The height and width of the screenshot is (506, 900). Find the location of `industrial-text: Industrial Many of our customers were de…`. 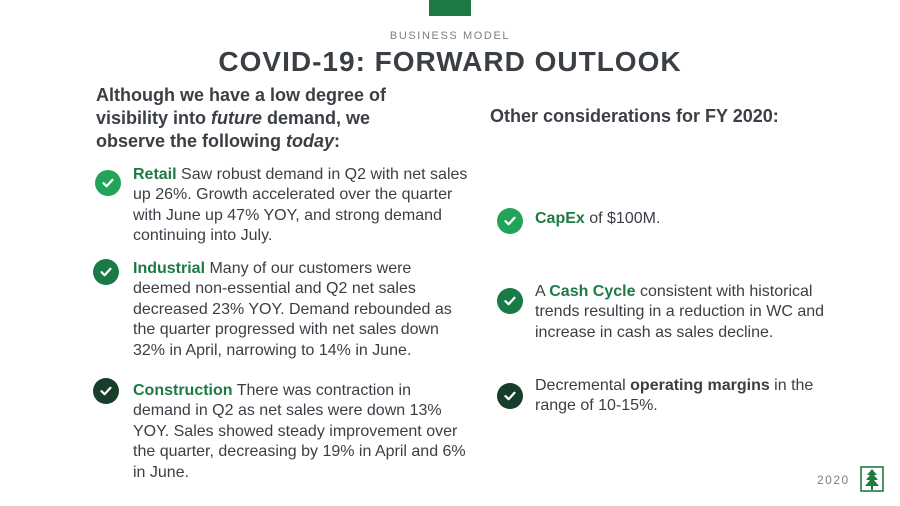

industrial-text: Industrial Many of our customers were de… is located at coordinates (300, 310).